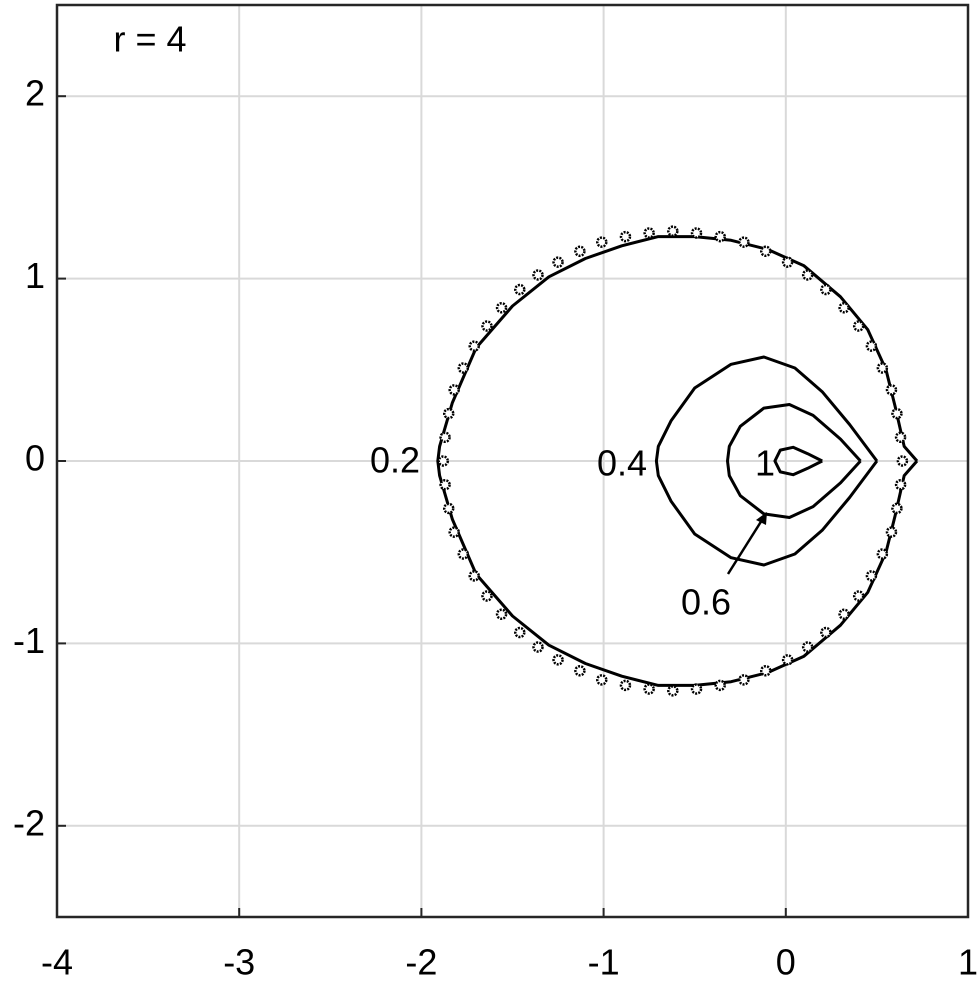 The width and height of the screenshot is (980, 982). I want to click on x-tick-label: -3, so click(239, 962).